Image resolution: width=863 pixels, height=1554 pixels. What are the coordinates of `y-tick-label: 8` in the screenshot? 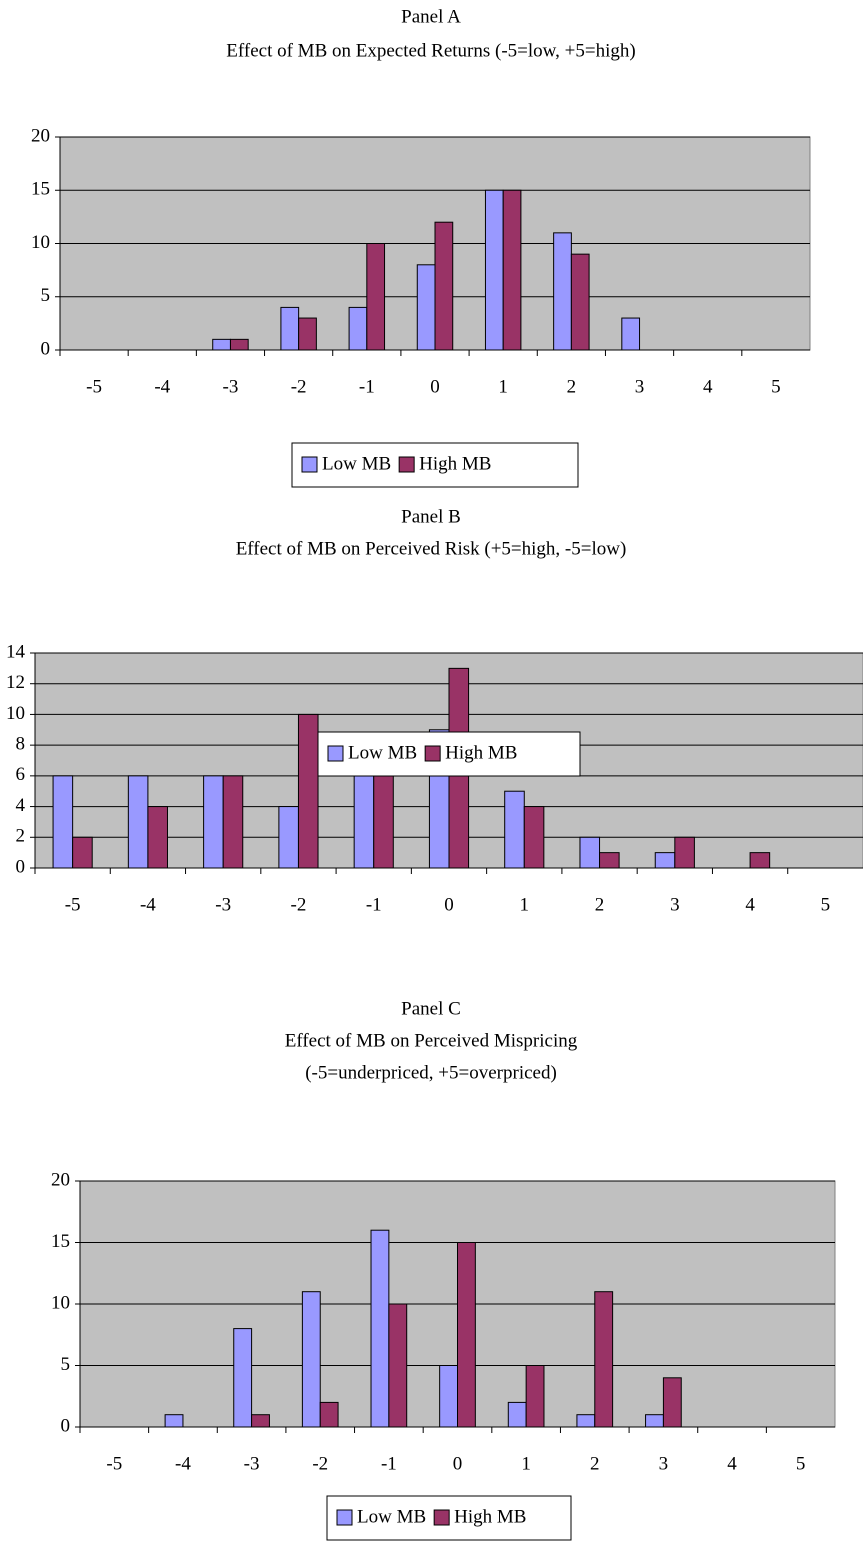 It's located at (21, 744).